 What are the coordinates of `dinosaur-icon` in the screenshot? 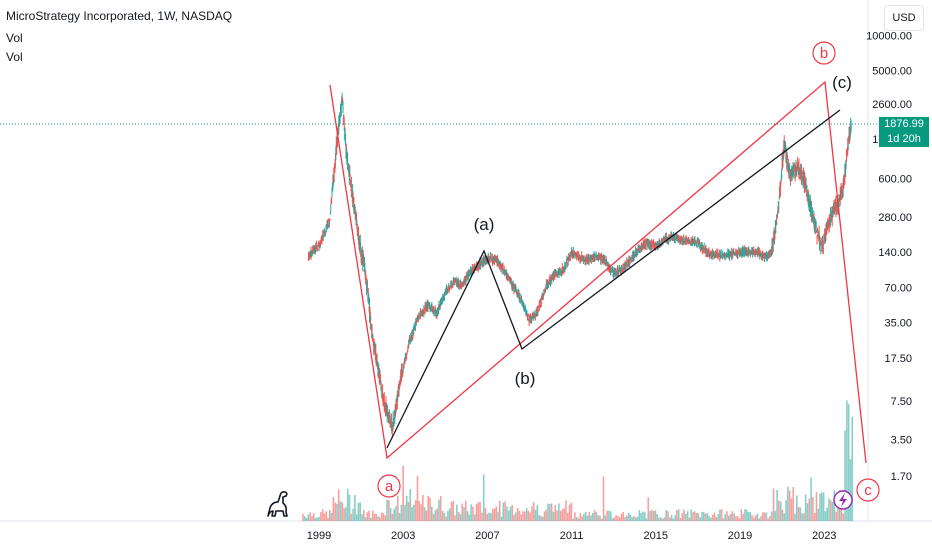 It's located at (278, 502).